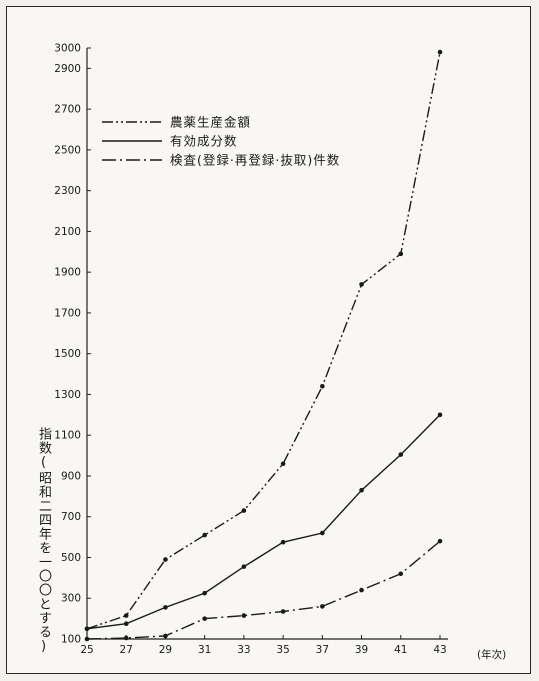 Image resolution: width=539 pixels, height=681 pixels. Describe the element at coordinates (165, 650) in the screenshot. I see `x-tick-label: 29` at that location.